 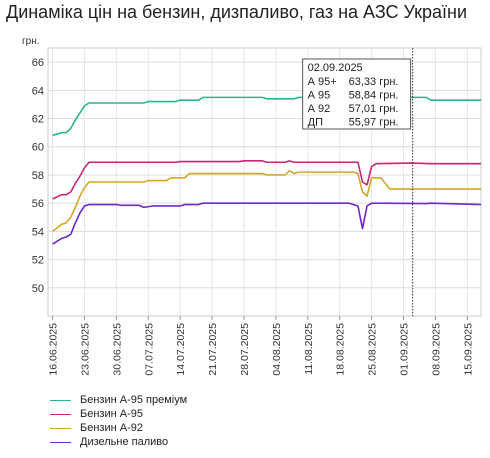 What do you see at coordinates (38, 63) in the screenshot?
I see `y-tick-label: 66` at bounding box center [38, 63].